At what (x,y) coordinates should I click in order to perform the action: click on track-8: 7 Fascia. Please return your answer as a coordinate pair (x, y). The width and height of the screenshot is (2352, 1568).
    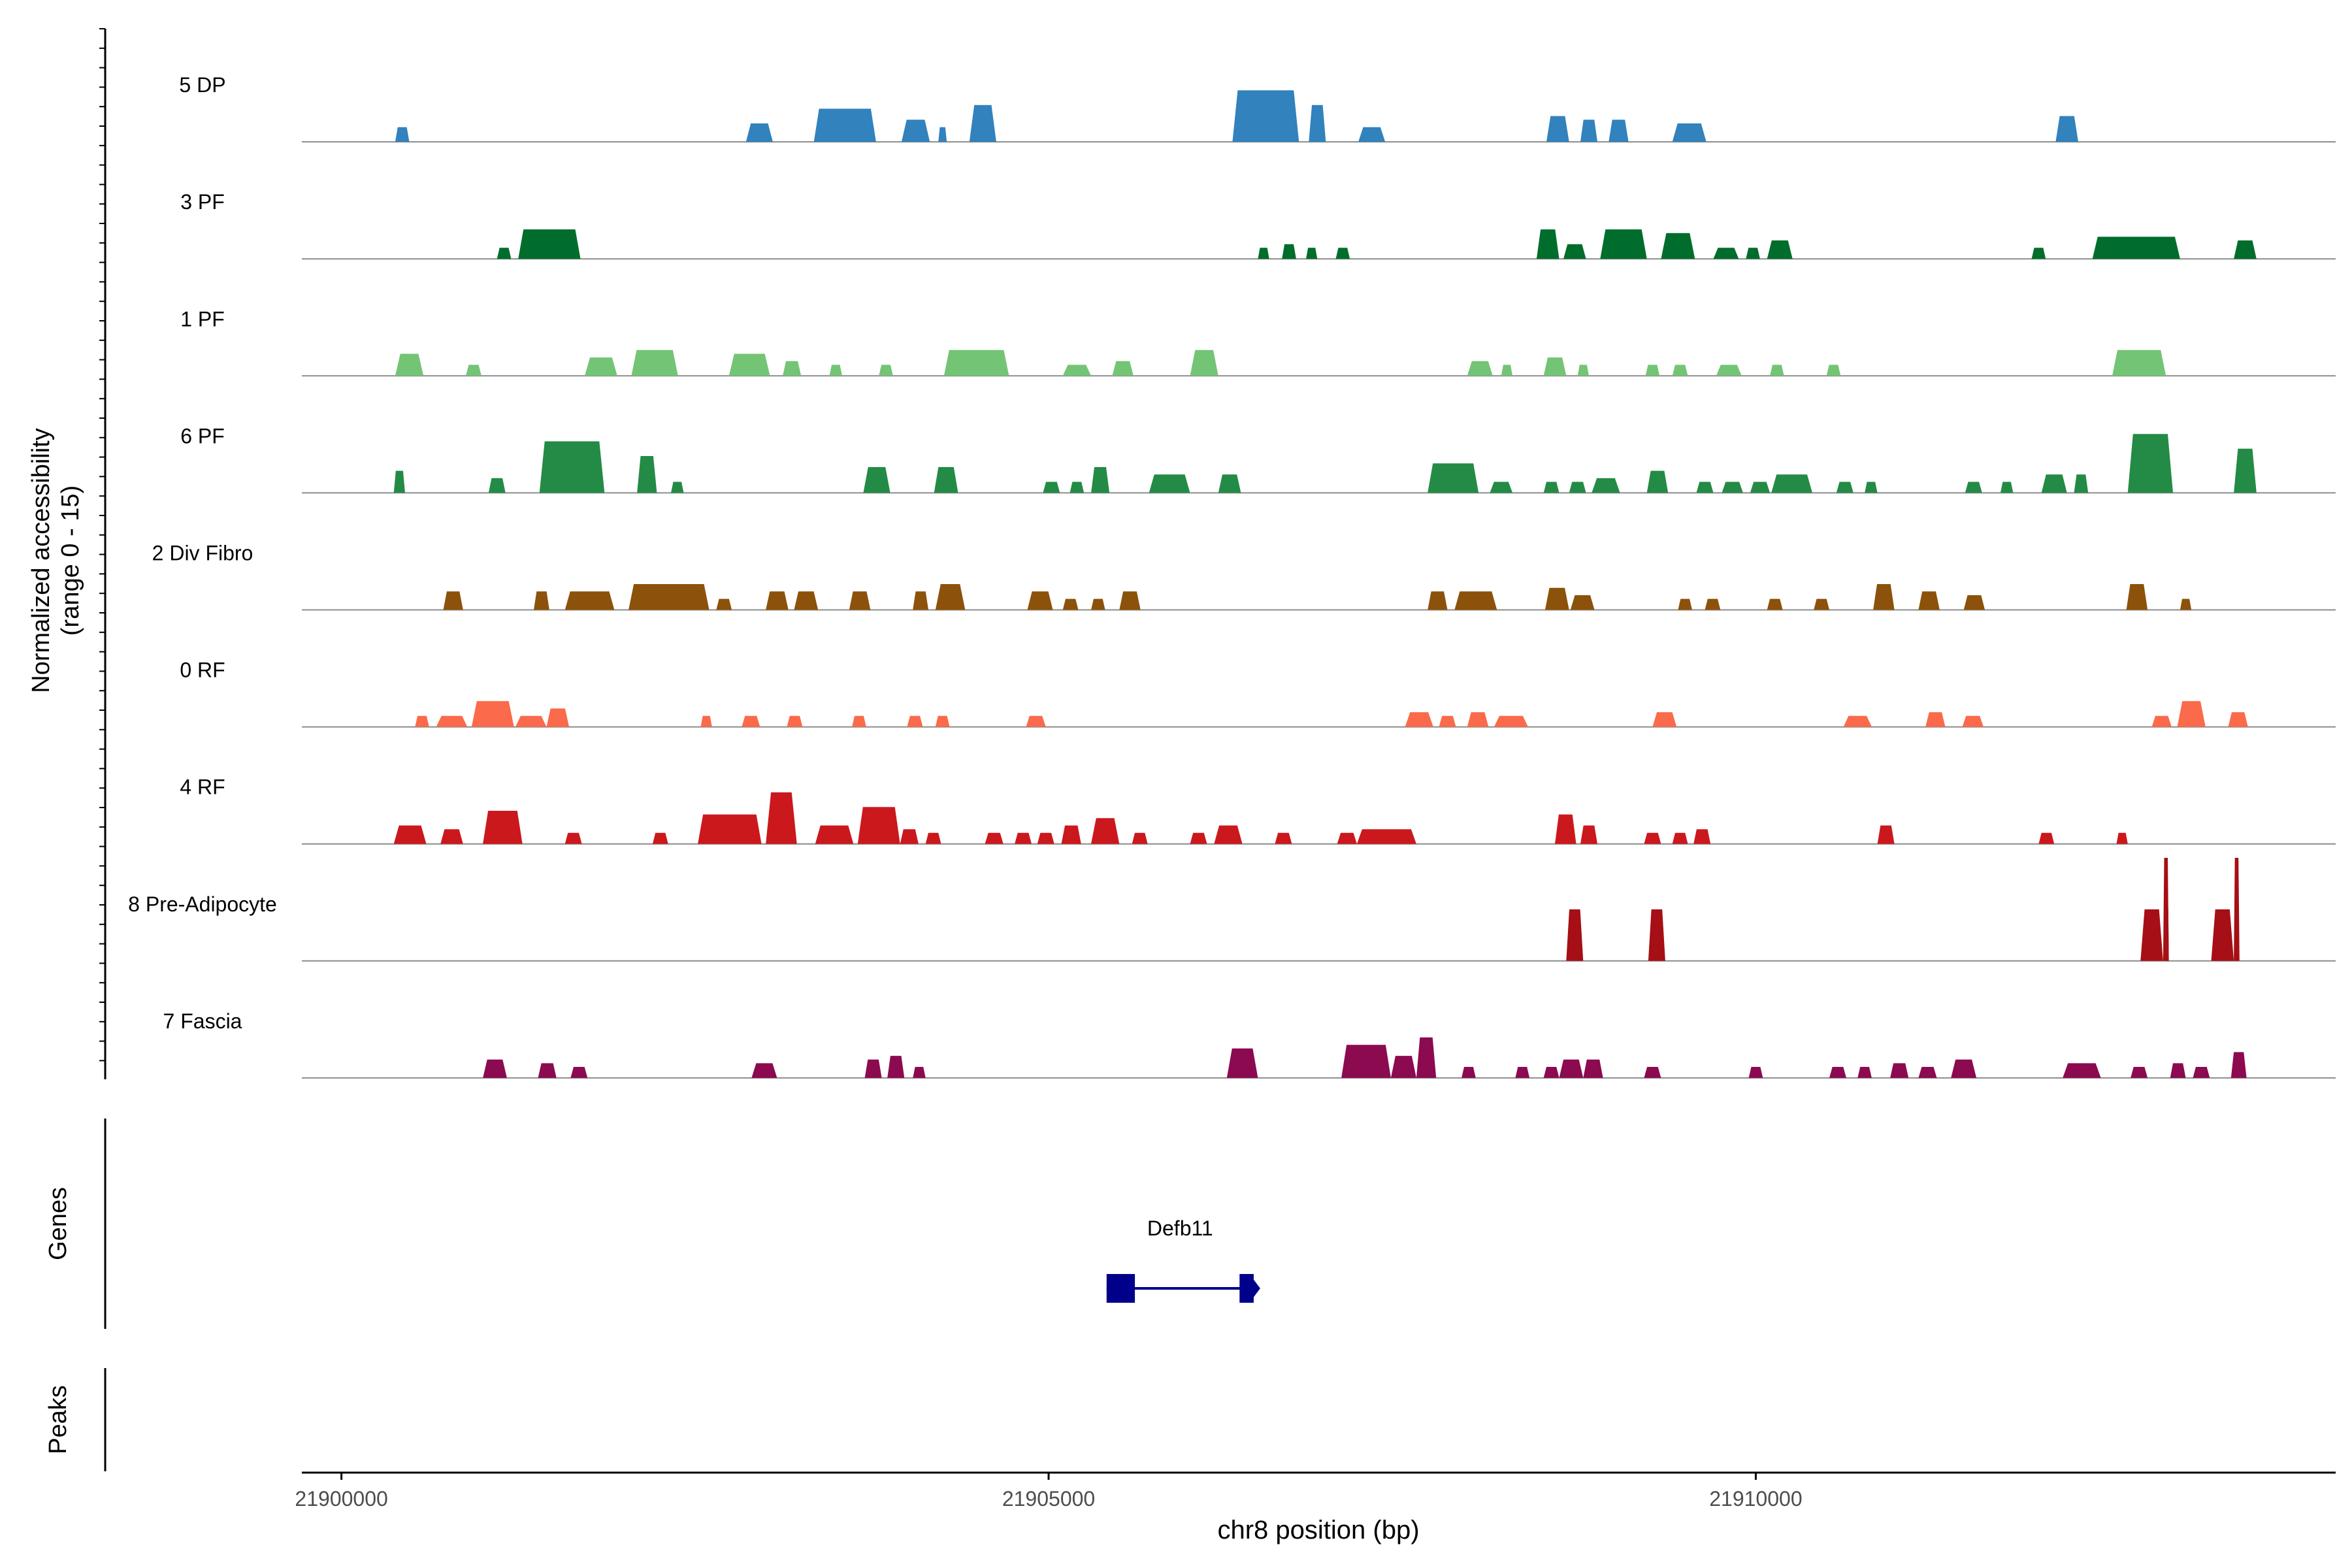
    Looking at the image, I should click on (1249, 1044).